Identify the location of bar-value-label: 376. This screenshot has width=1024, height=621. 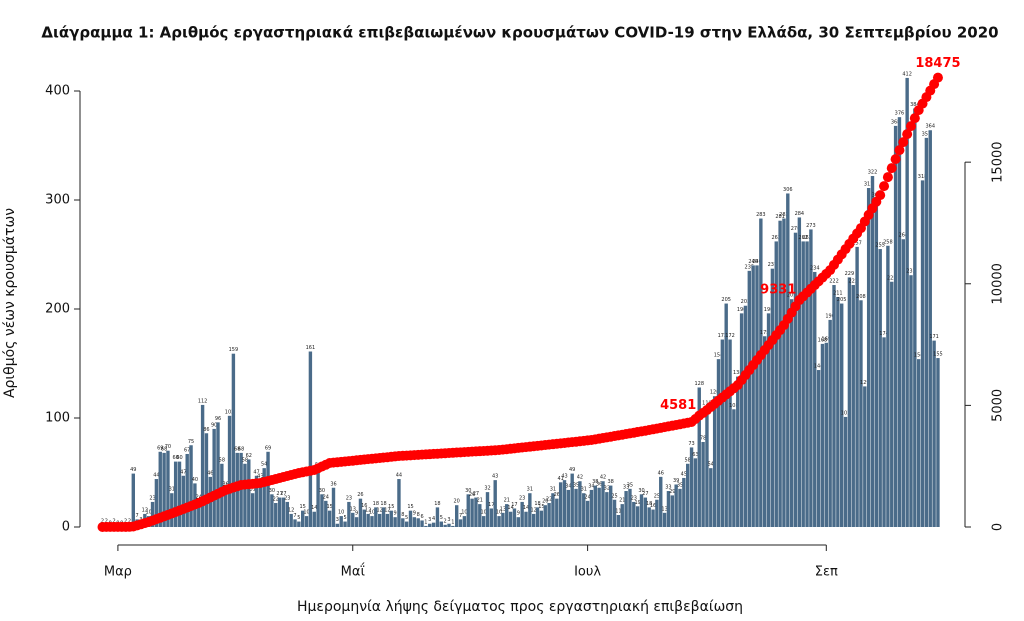
(900, 114).